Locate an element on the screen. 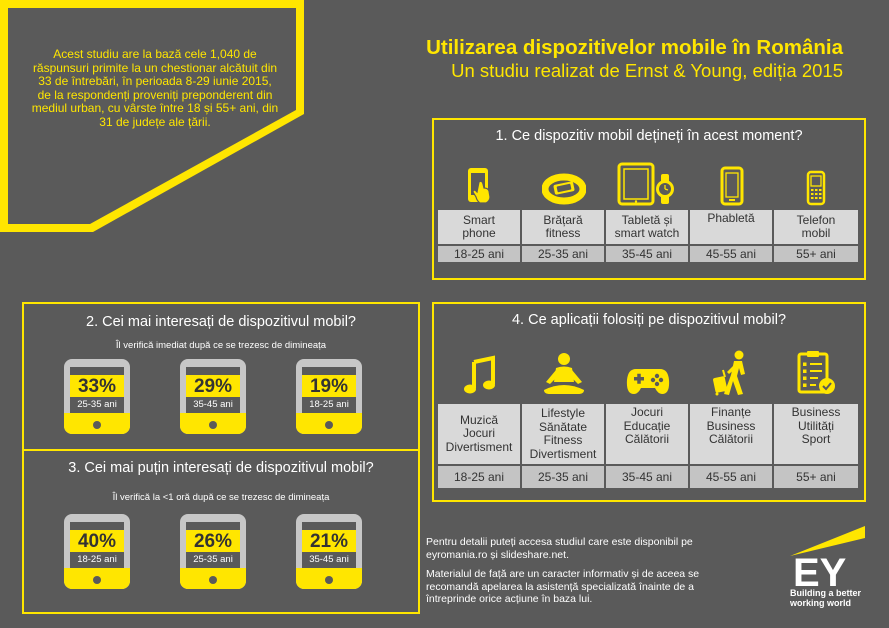 Image resolution: width=889 pixels, height=628 pixels. q1-col: Telefon mobil 55+ ani is located at coordinates (816, 236).